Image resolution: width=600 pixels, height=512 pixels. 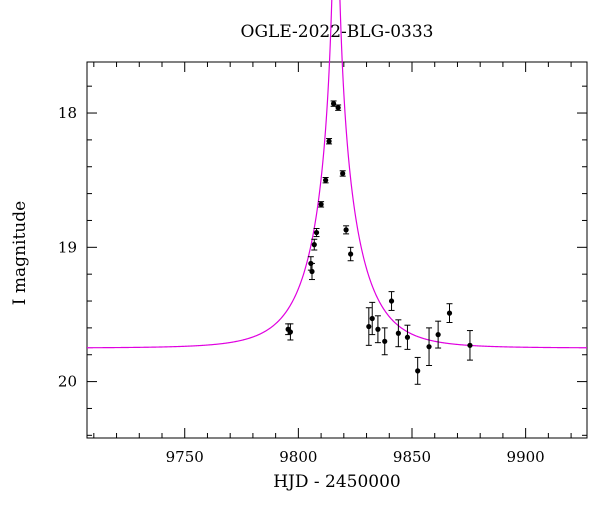 I want to click on x-tick-label: 9900, so click(x=526, y=457).